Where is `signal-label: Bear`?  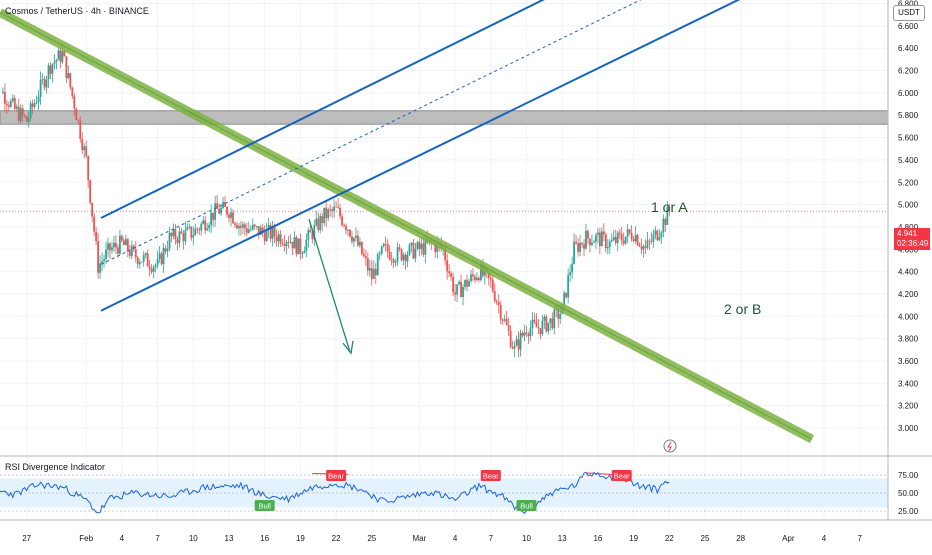 signal-label: Bear is located at coordinates (336, 476).